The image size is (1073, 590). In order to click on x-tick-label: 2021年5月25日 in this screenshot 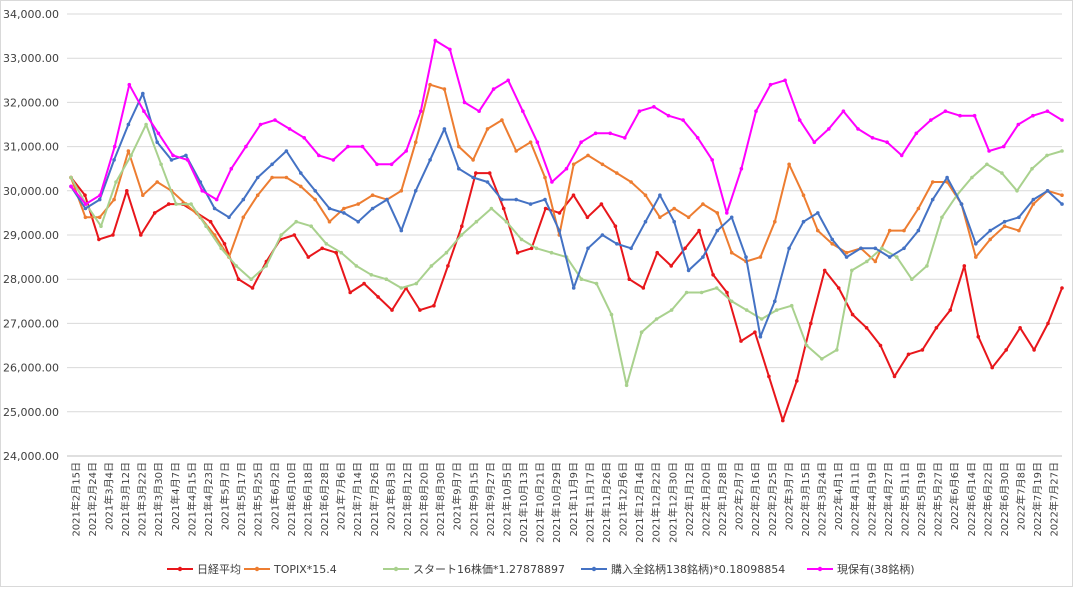, I will do `click(258, 499)`.